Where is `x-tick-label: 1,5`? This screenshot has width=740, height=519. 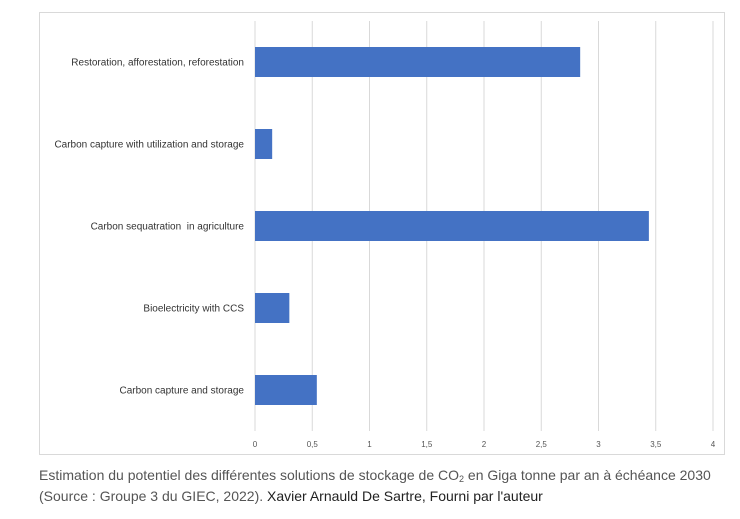 x-tick-label: 1,5 is located at coordinates (427, 444).